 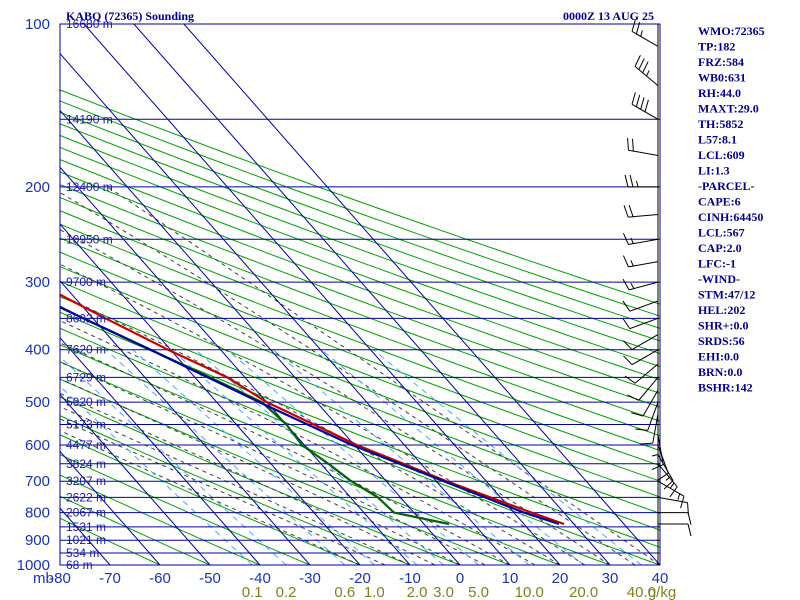 I want to click on height-tick-label: 6729 m, so click(x=86, y=377).